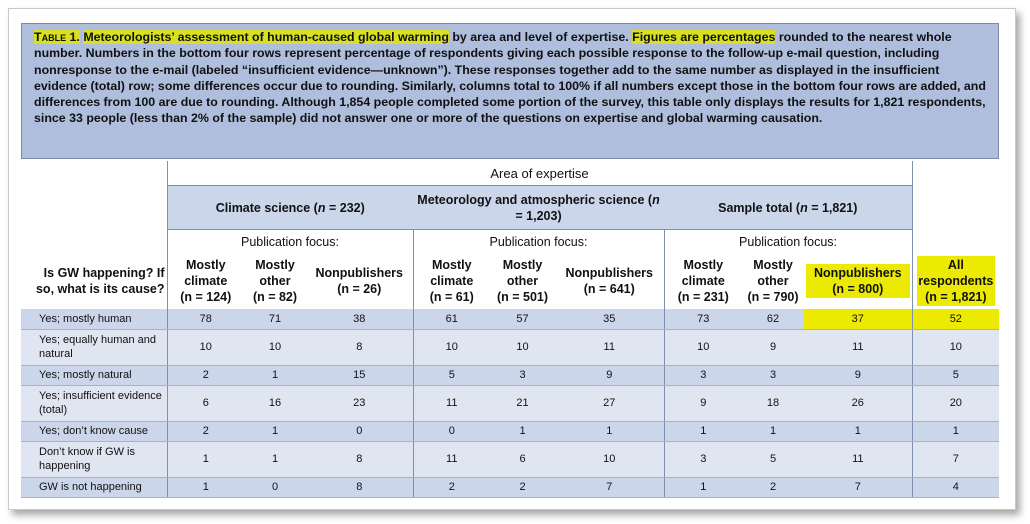 This screenshot has height=524, width=1030. I want to click on table-cell: 61, so click(451, 319).